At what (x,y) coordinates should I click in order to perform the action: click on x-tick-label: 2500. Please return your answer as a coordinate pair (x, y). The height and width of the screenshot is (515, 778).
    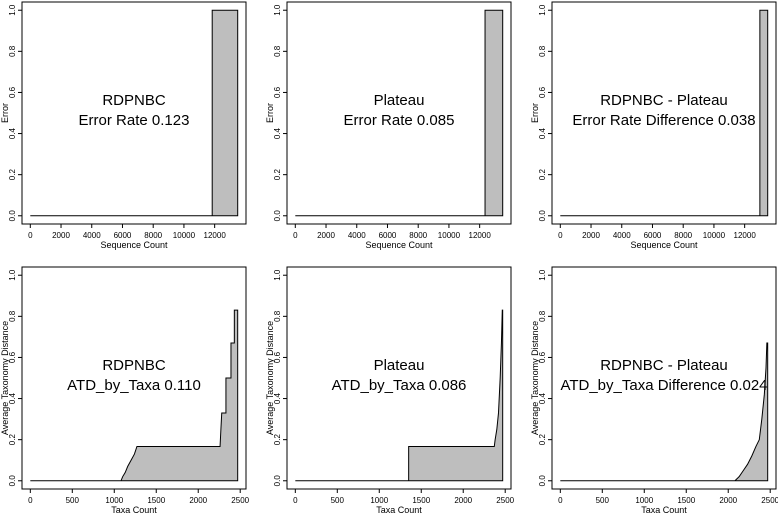
    Looking at the image, I should click on (769, 500).